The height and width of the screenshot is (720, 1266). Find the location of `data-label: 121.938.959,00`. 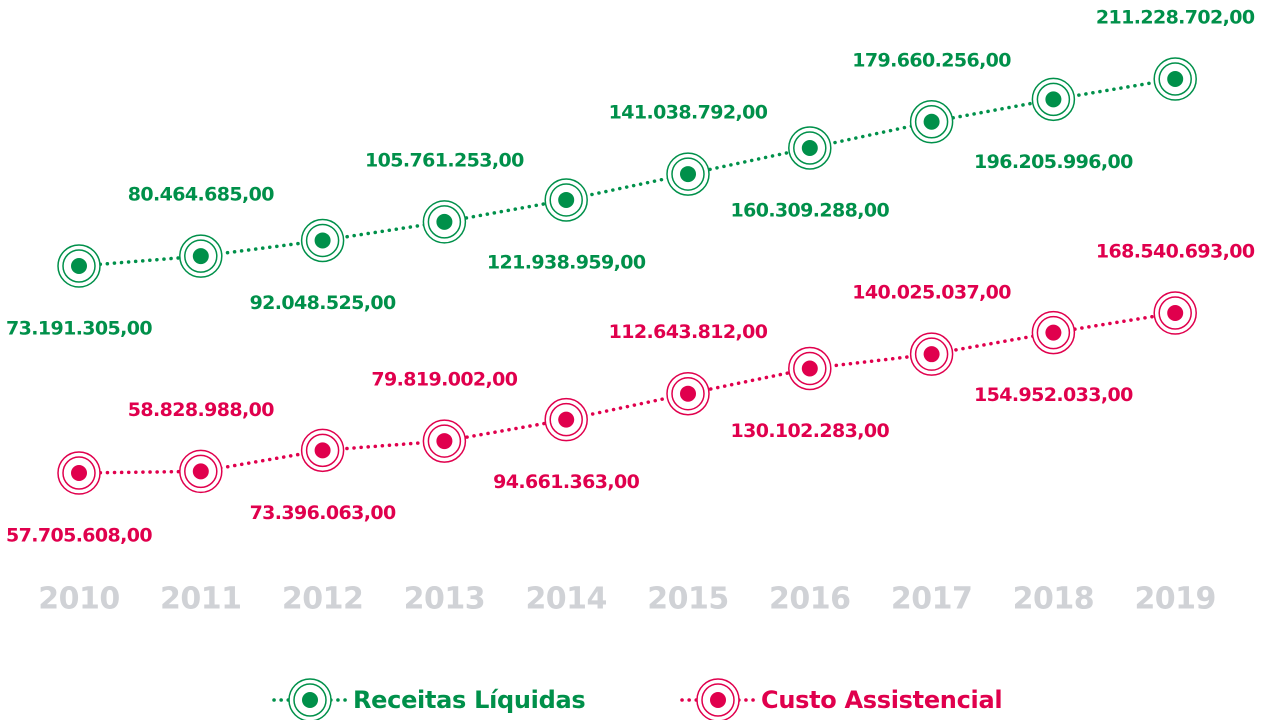

data-label: 121.938.959,00 is located at coordinates (566, 262).